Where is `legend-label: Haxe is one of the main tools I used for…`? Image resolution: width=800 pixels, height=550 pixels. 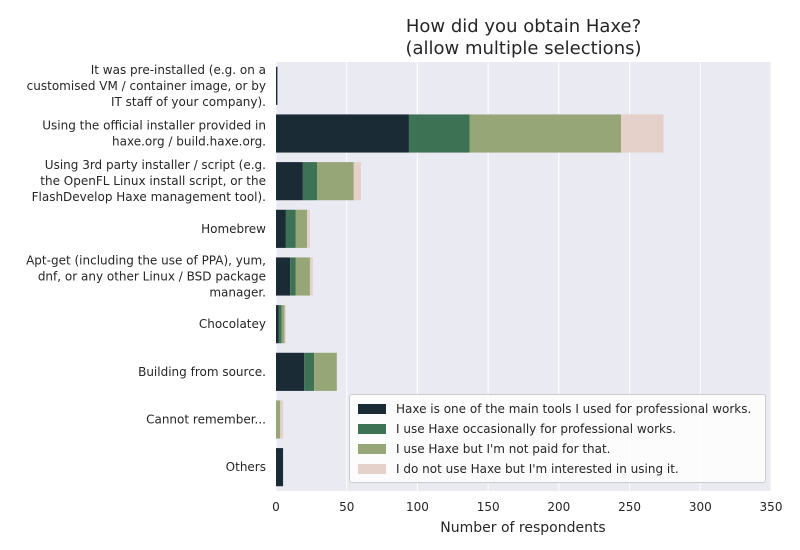
legend-label: Haxe is one of the main tools I used for… is located at coordinates (574, 409).